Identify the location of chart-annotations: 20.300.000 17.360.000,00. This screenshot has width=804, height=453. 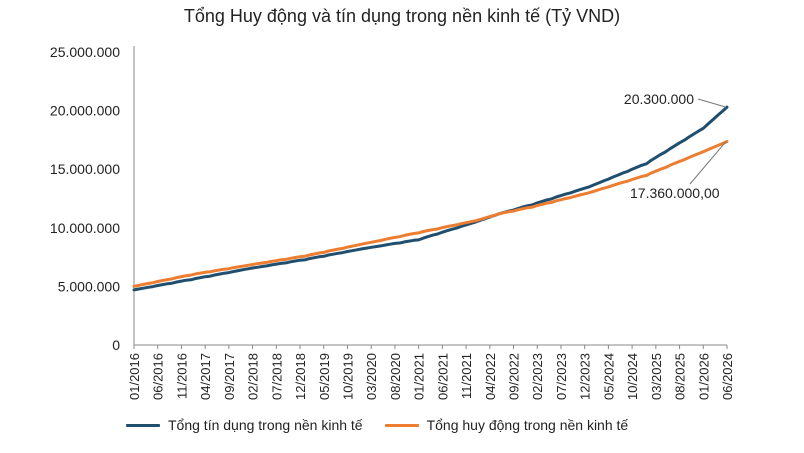
(675, 146).